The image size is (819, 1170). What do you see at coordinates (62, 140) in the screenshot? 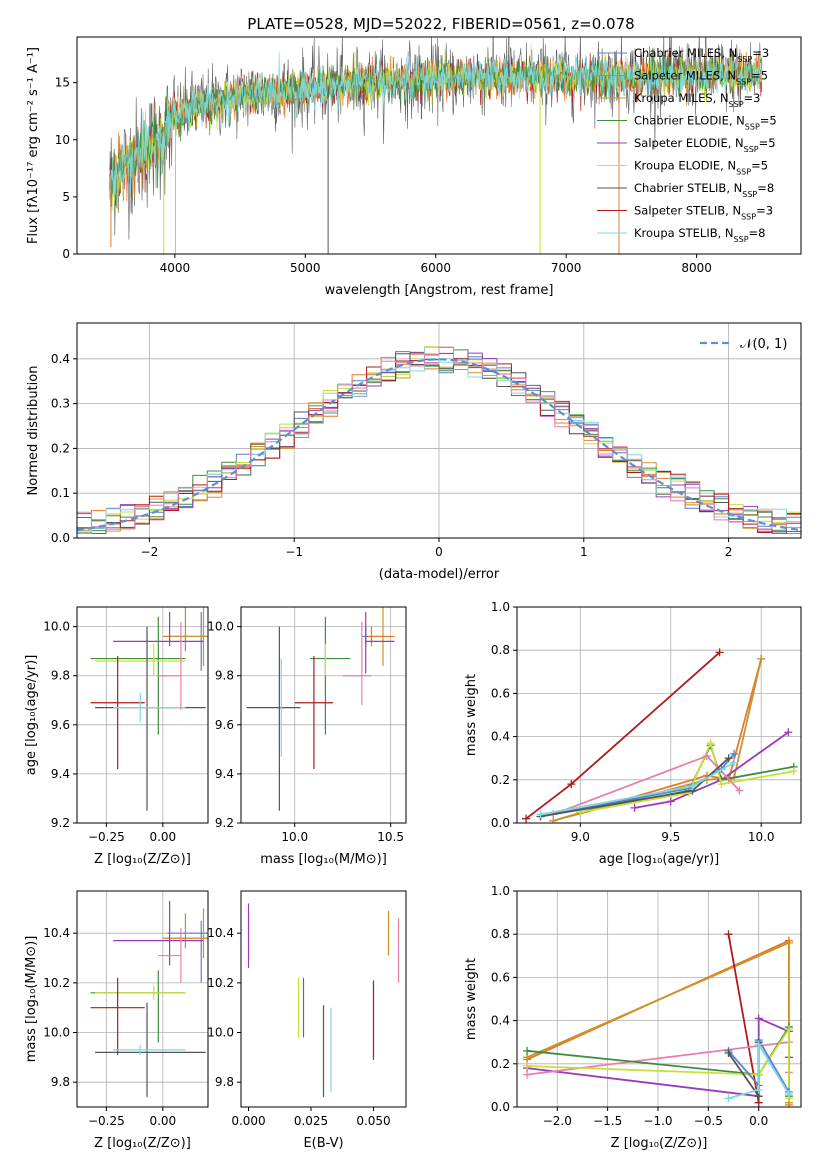
I see `y-tick-label: 10` at bounding box center [62, 140].